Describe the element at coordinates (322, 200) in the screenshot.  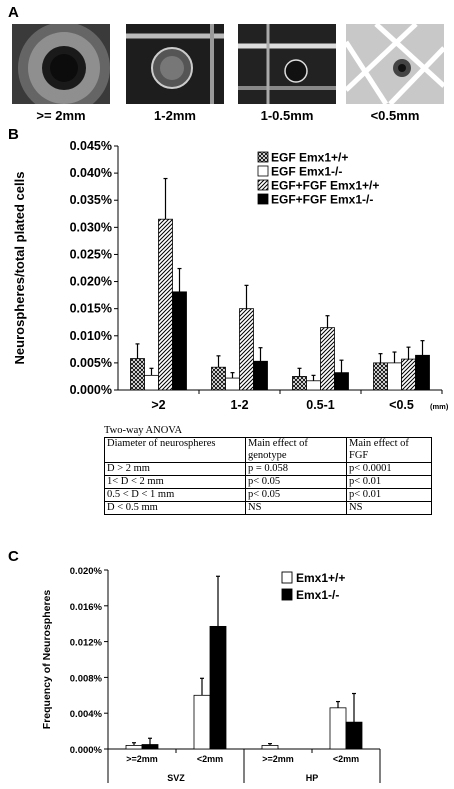
I see `legend-label: EGF+FGF Emx1-/-` at that location.